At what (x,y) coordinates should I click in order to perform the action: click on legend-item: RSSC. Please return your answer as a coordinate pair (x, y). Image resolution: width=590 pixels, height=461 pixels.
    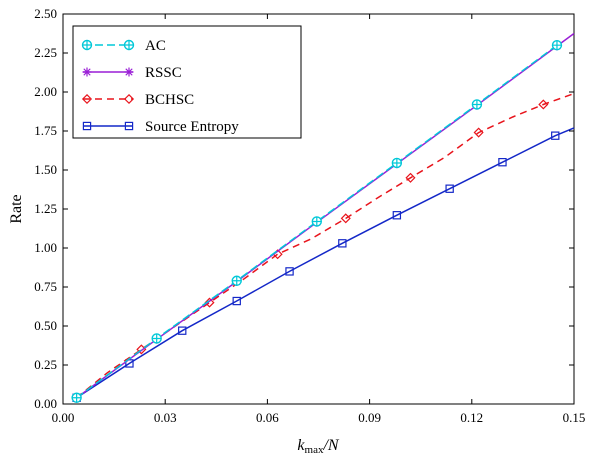
    Looking at the image, I should click on (132, 73).